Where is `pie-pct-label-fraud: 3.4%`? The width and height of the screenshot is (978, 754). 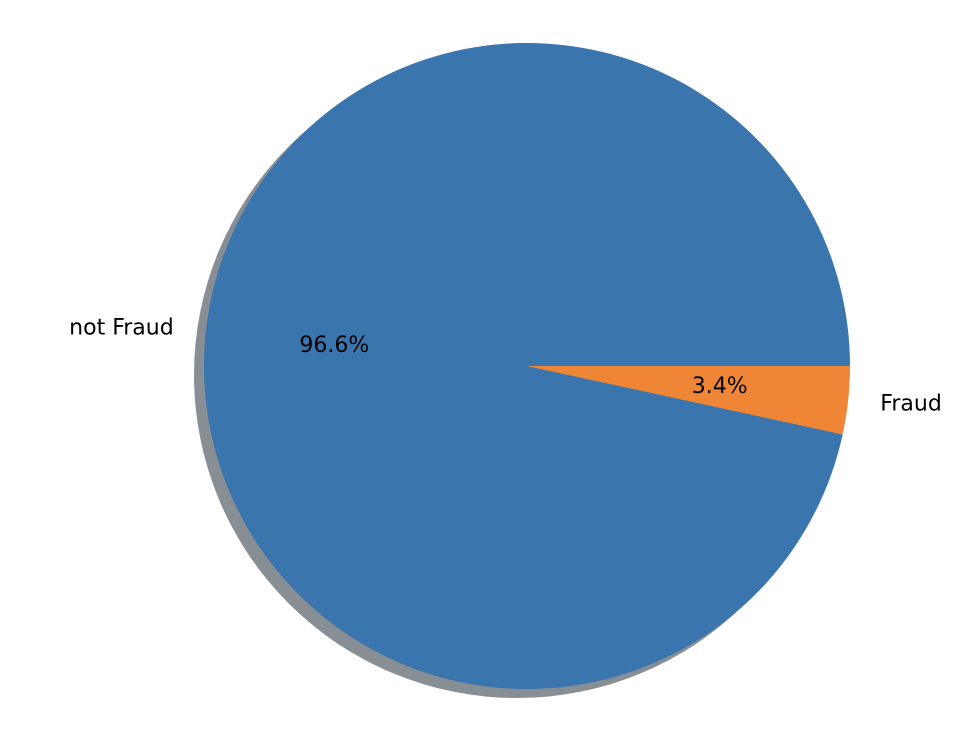 pie-pct-label-fraud: 3.4% is located at coordinates (720, 386).